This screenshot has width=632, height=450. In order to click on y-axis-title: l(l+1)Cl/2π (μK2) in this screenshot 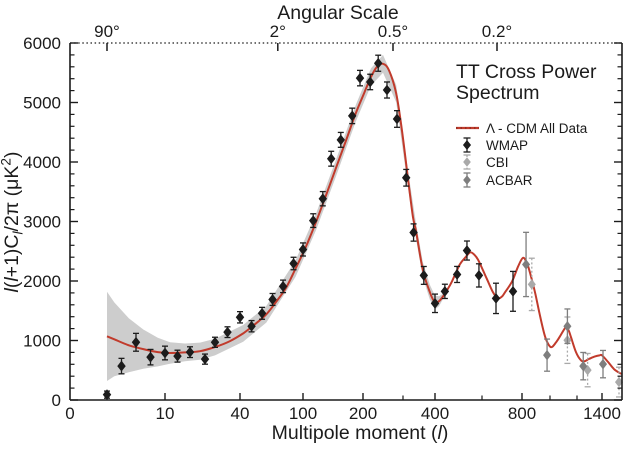, I will do `click(13, 222)`.